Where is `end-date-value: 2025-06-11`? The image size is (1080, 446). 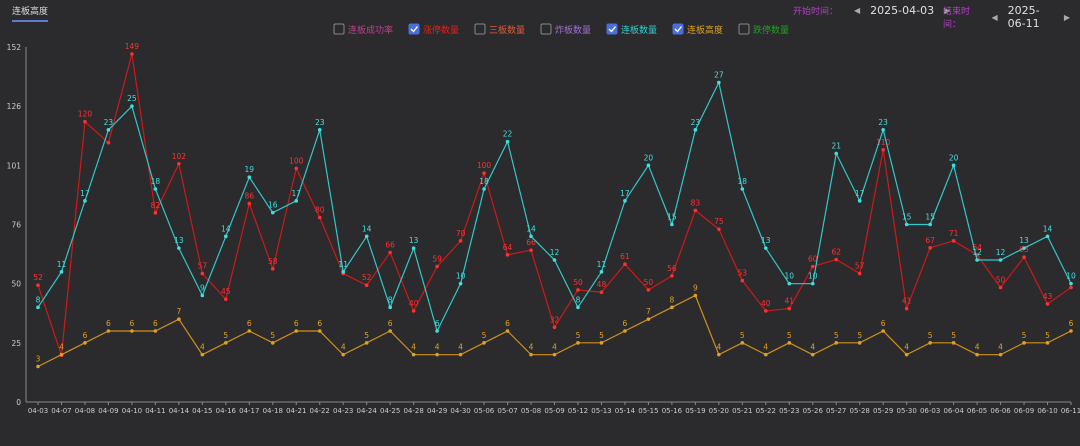 end-date-value: 2025-06-11 is located at coordinates (1023, 17).